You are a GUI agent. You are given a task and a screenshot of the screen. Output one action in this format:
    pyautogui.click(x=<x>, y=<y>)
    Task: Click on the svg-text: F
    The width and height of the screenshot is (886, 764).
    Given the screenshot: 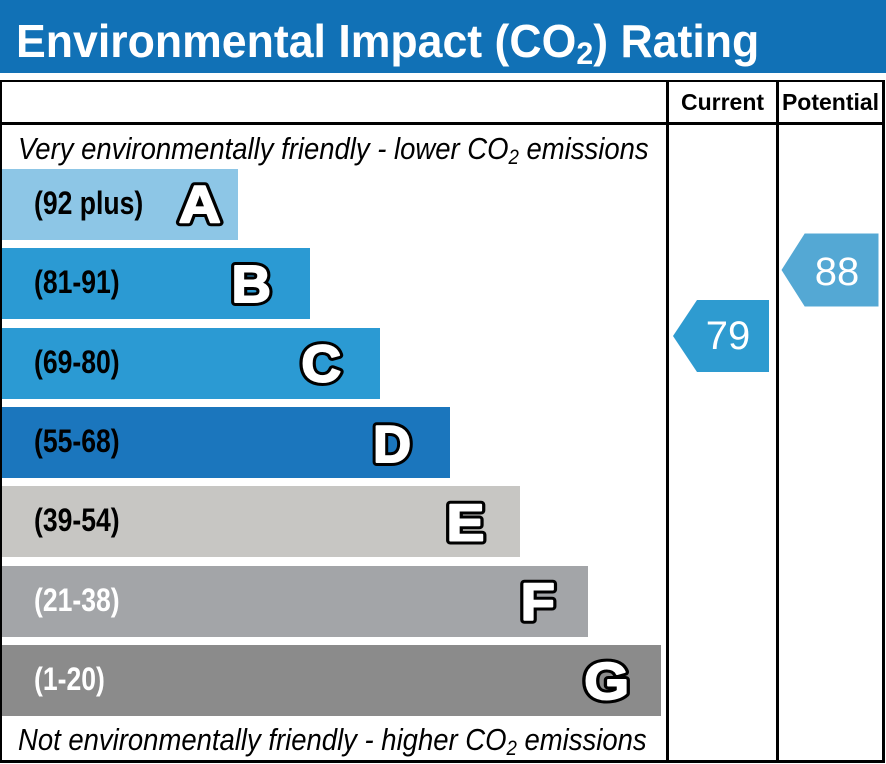 What is the action you would take?
    pyautogui.click(x=538, y=602)
    